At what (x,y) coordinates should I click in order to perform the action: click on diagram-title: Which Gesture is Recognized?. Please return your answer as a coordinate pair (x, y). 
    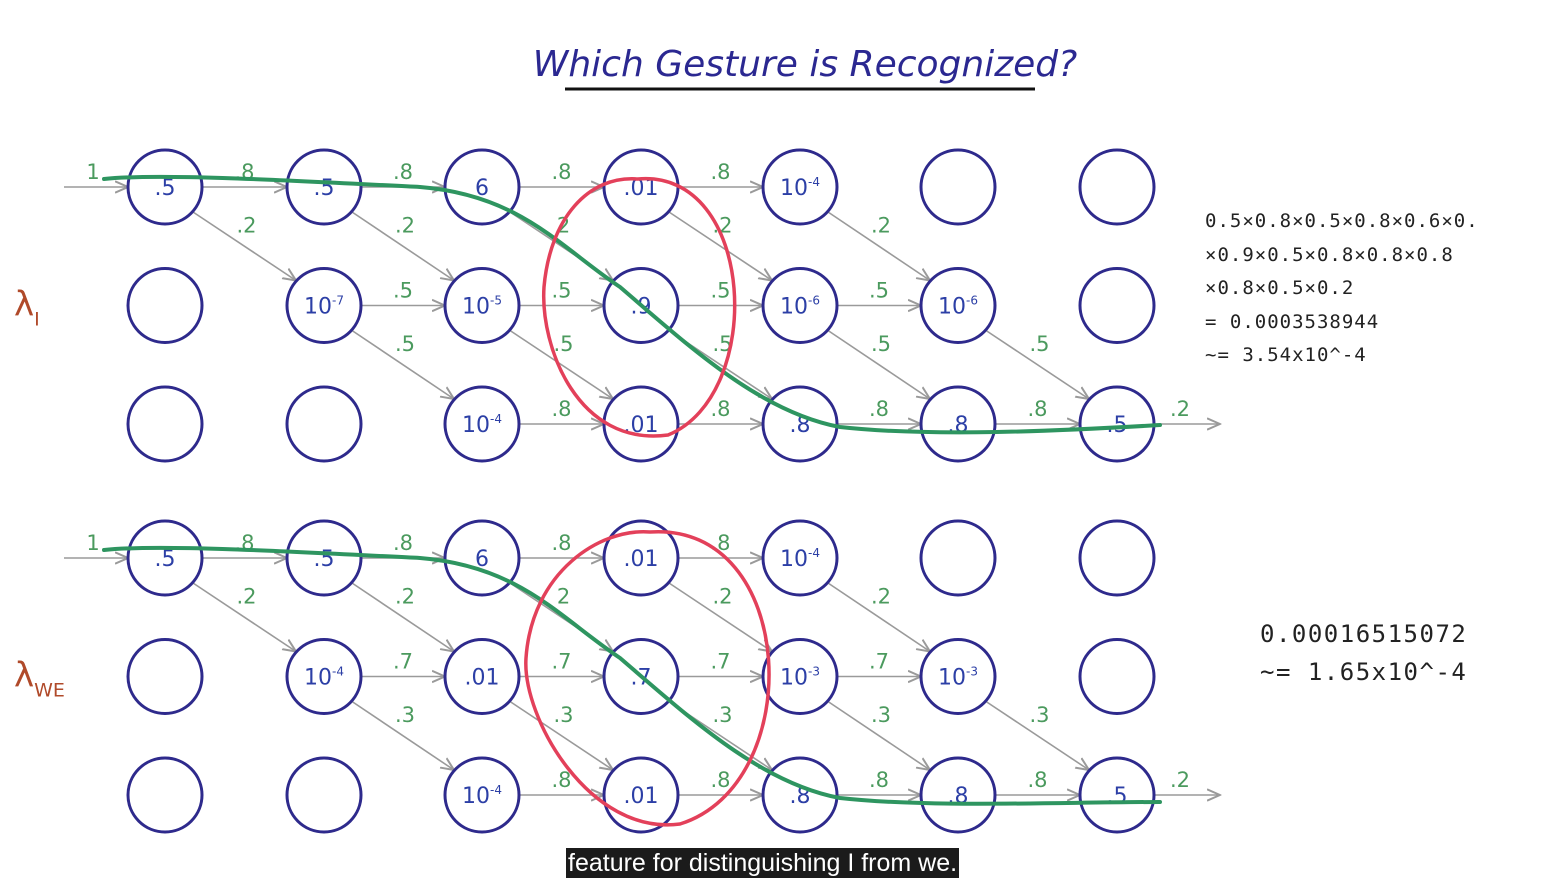
    Looking at the image, I should click on (805, 64).